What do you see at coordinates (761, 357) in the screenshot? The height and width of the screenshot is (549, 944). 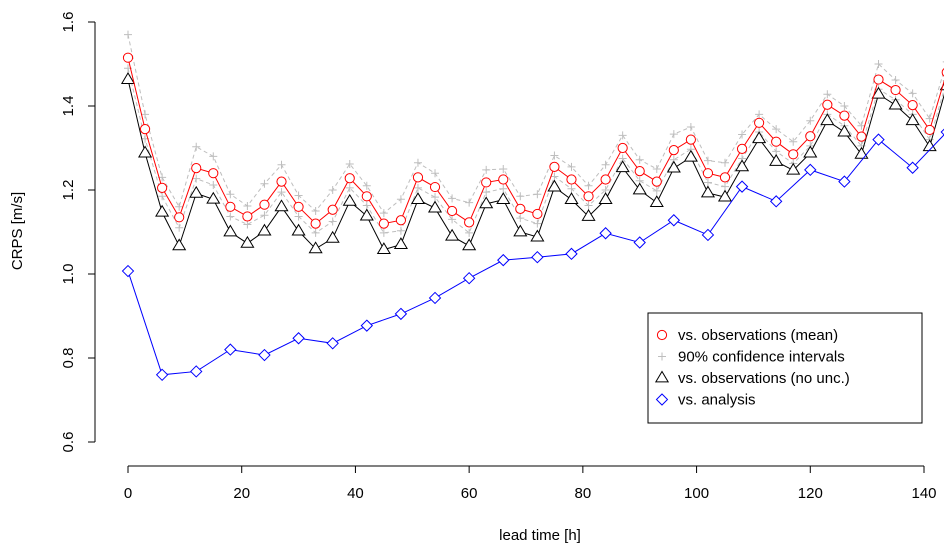 I see `legend-label: 90% confidence intervals` at bounding box center [761, 357].